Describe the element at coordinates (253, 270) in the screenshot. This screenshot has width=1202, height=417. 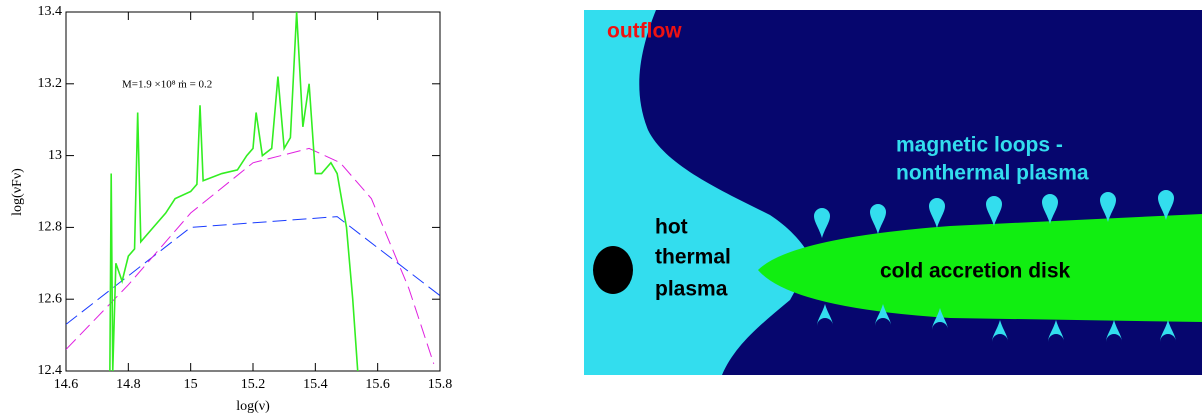
I see `series-line` at that location.